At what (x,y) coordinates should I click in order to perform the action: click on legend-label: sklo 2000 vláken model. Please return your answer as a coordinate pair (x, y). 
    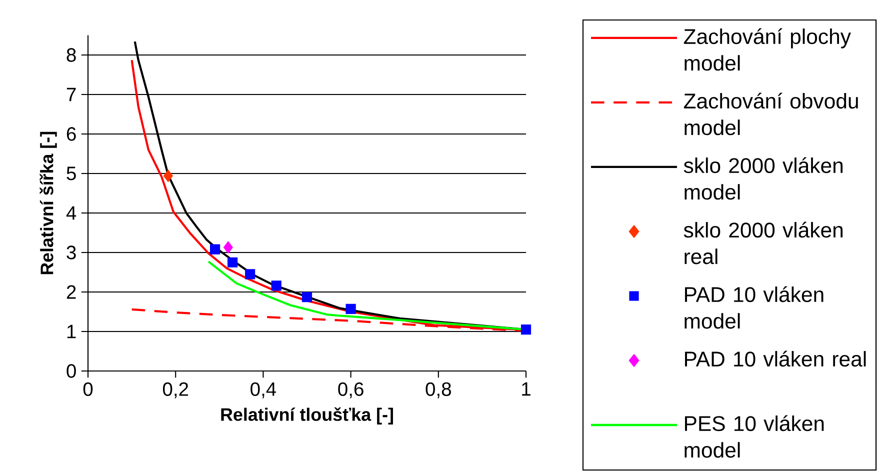
    Looking at the image, I should click on (763, 178).